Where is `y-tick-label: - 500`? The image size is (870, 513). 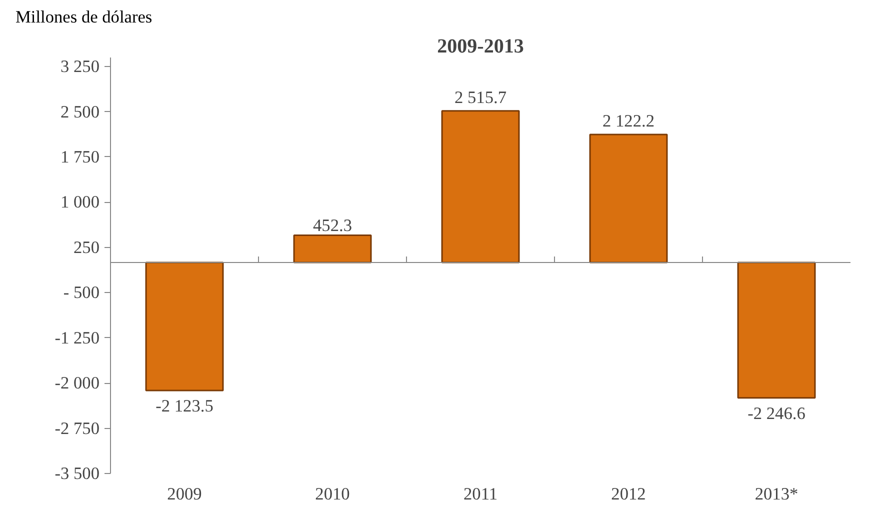
y-tick-label: - 500 is located at coordinates (81, 292).